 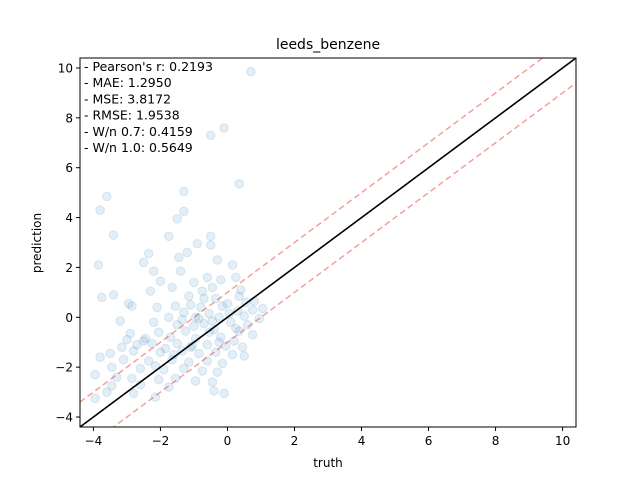 What do you see at coordinates (496, 441) in the screenshot?
I see `x-tick-label: 8` at bounding box center [496, 441].